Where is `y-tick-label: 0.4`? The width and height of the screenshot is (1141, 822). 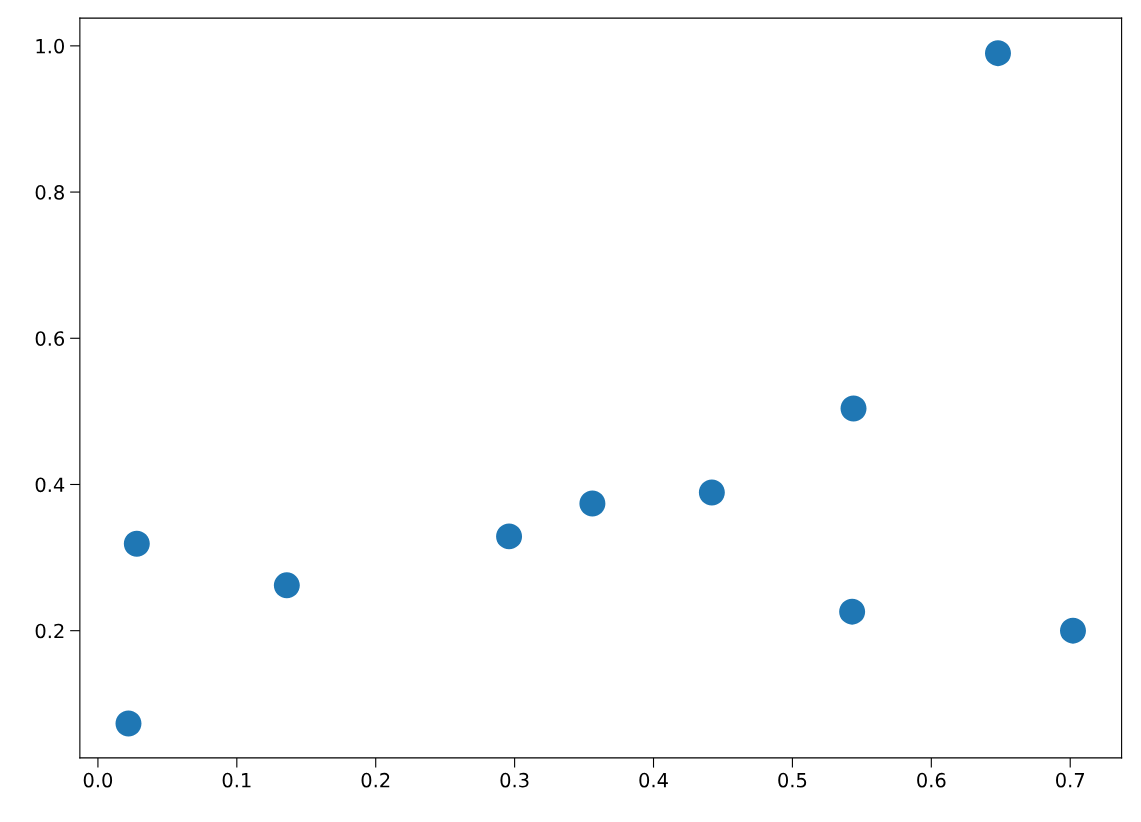 y-tick-label: 0.4 is located at coordinates (50, 485).